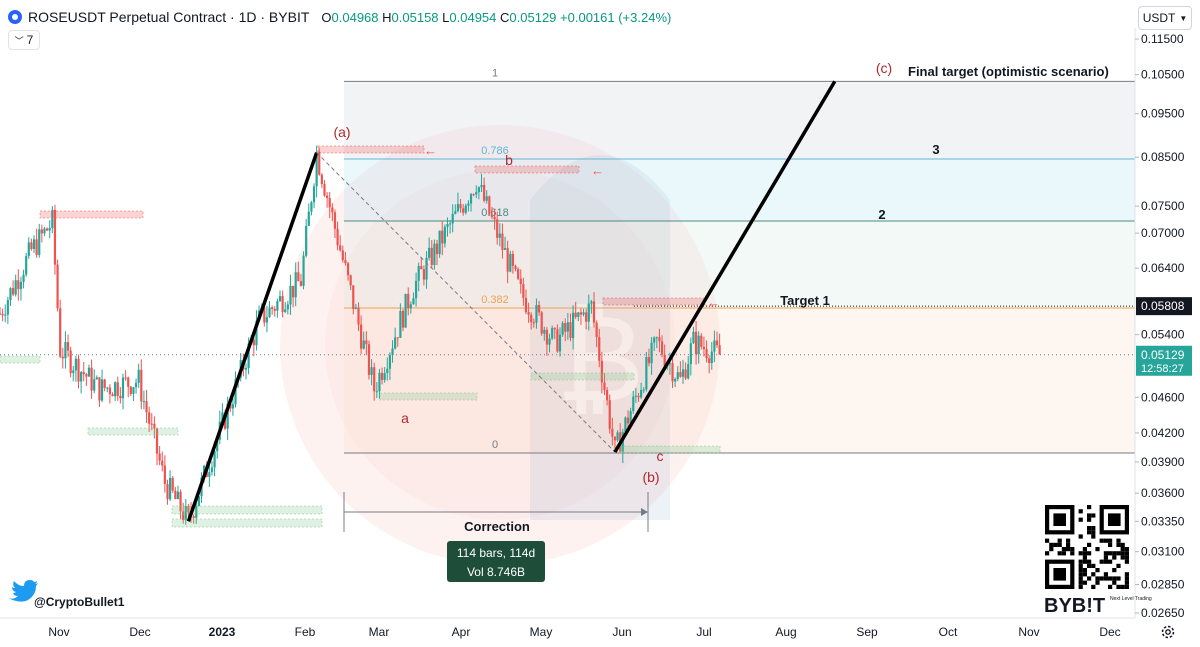 Image resolution: width=1200 pixels, height=647 pixels. Describe the element at coordinates (387, 17) in the screenshot. I see `high-key: H` at that location.